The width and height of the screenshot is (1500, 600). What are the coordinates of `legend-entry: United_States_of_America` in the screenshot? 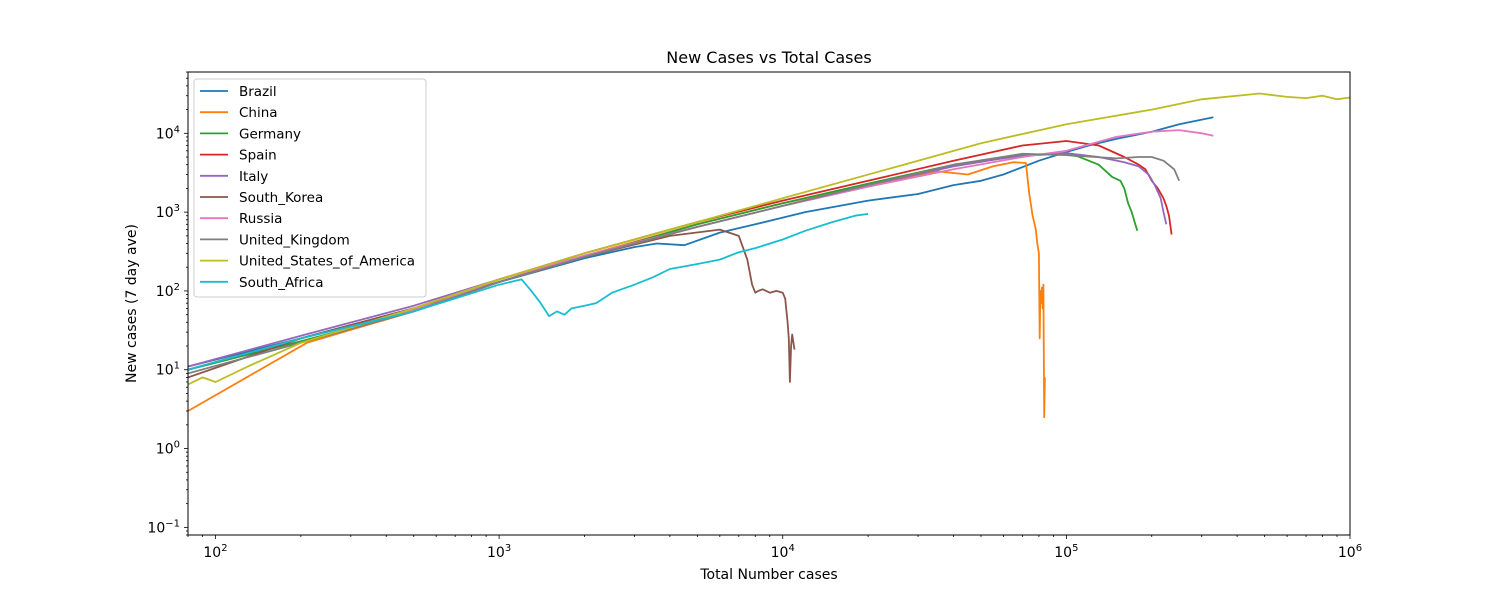 It's located at (307, 262).